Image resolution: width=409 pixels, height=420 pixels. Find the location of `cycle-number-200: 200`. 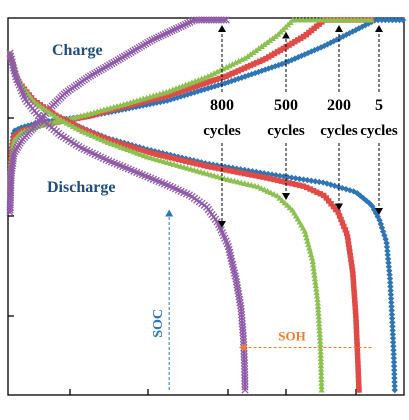

cycle-number-200: 200 is located at coordinates (339, 105).